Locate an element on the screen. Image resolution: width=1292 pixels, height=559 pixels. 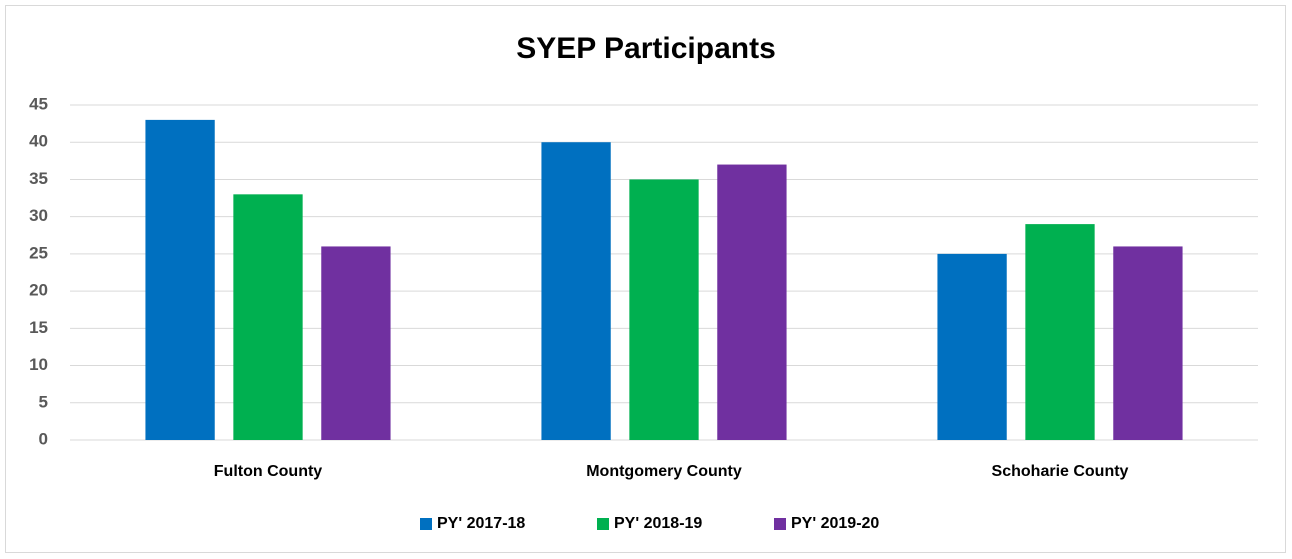
legend-label: PY' 2019-20 is located at coordinates (835, 523).